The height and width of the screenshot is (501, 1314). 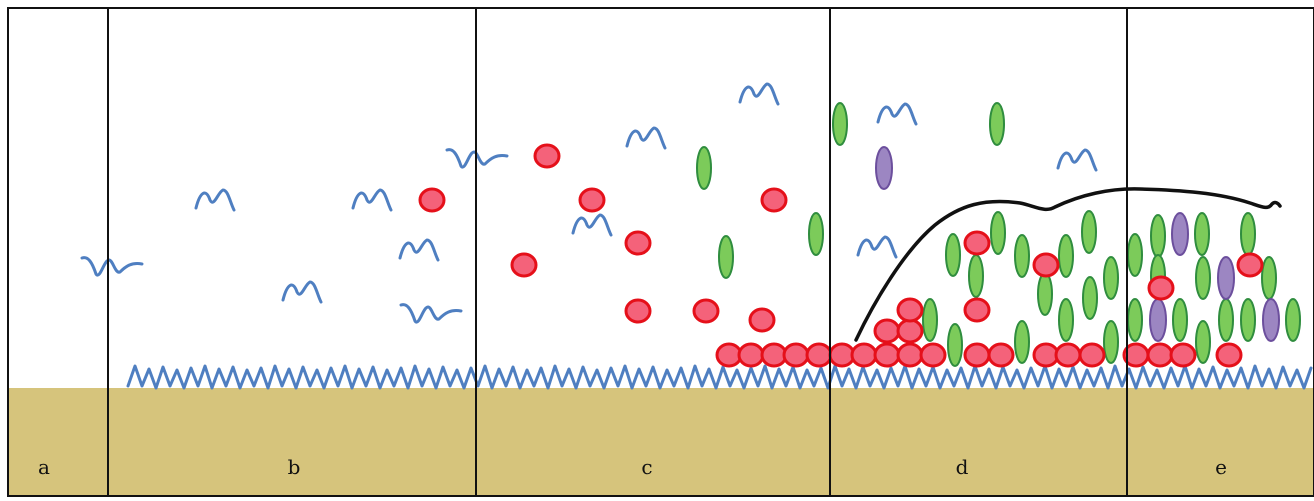 I want to click on biofilm-matrix-outline, so click(x=1068, y=264).